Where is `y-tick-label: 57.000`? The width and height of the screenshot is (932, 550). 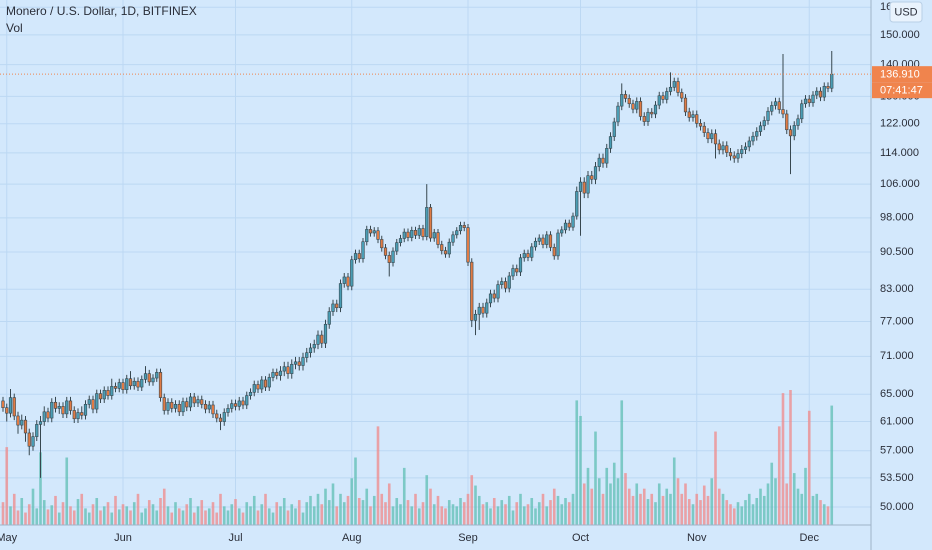
y-tick-label: 57.000 is located at coordinates (897, 451).